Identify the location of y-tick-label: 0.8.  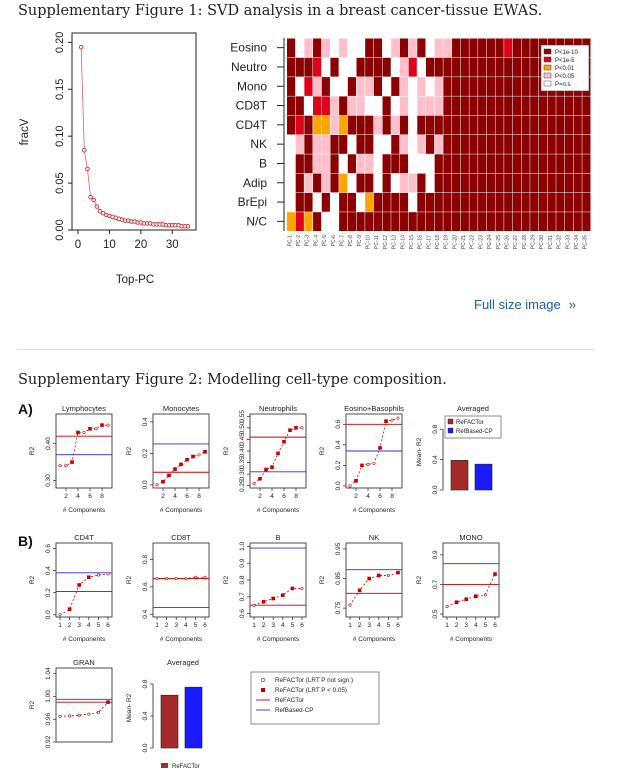
(242, 579).